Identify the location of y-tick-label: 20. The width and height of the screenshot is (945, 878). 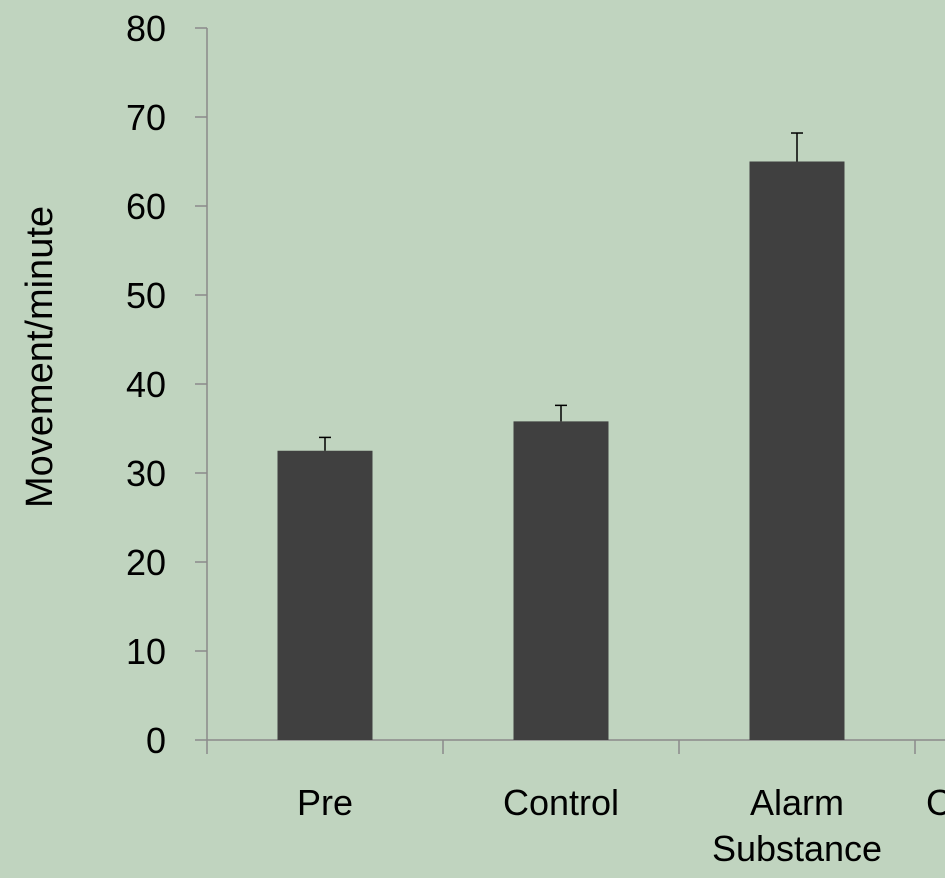
(146, 562).